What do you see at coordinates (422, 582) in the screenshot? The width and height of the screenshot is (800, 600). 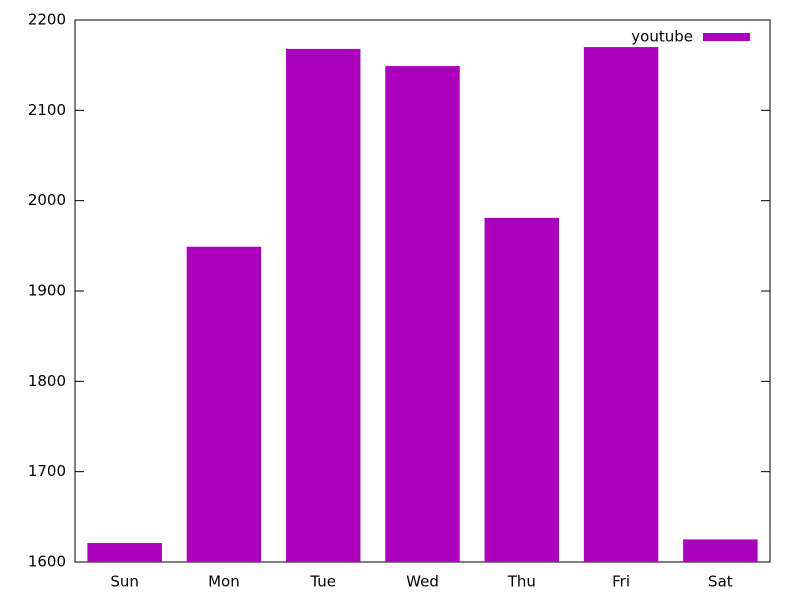 I see `x-tick-label: Wed` at bounding box center [422, 582].